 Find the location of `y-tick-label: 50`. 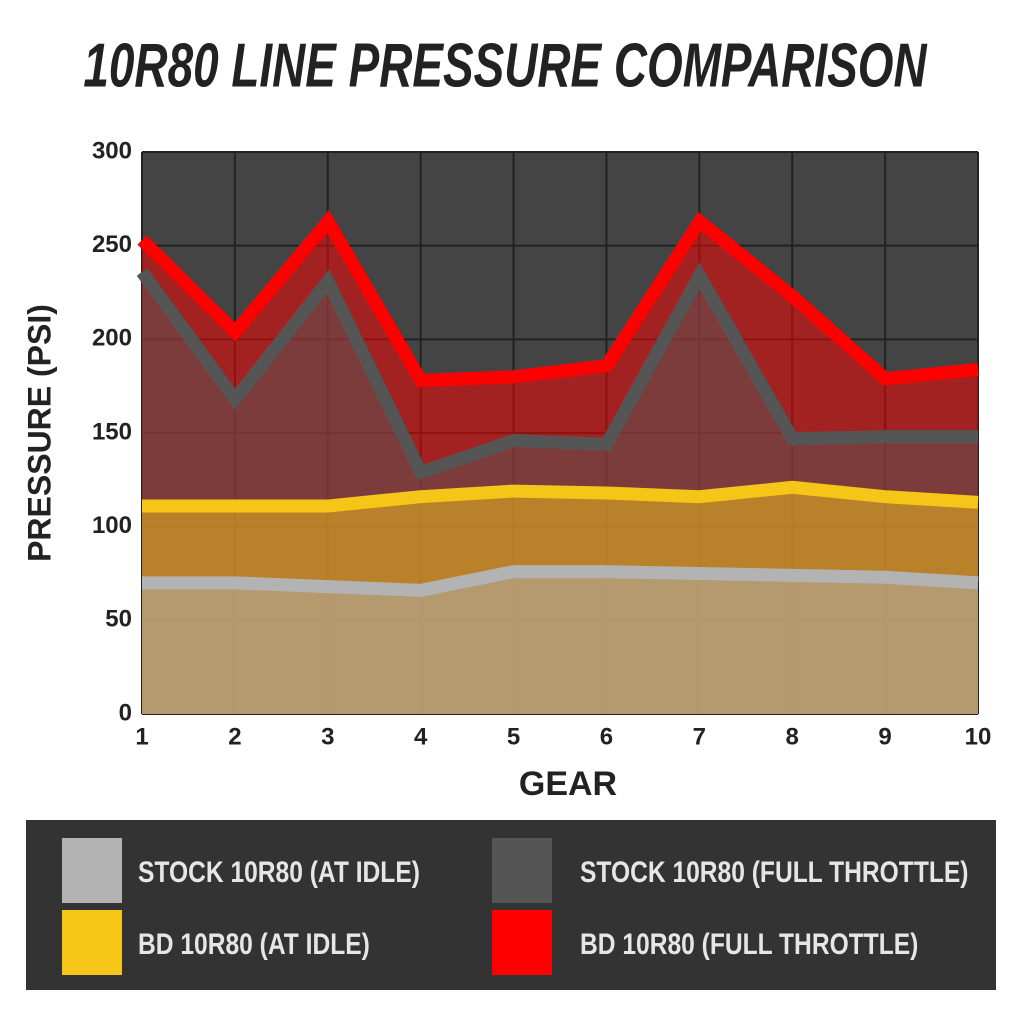

y-tick-label: 50 is located at coordinates (118, 619).